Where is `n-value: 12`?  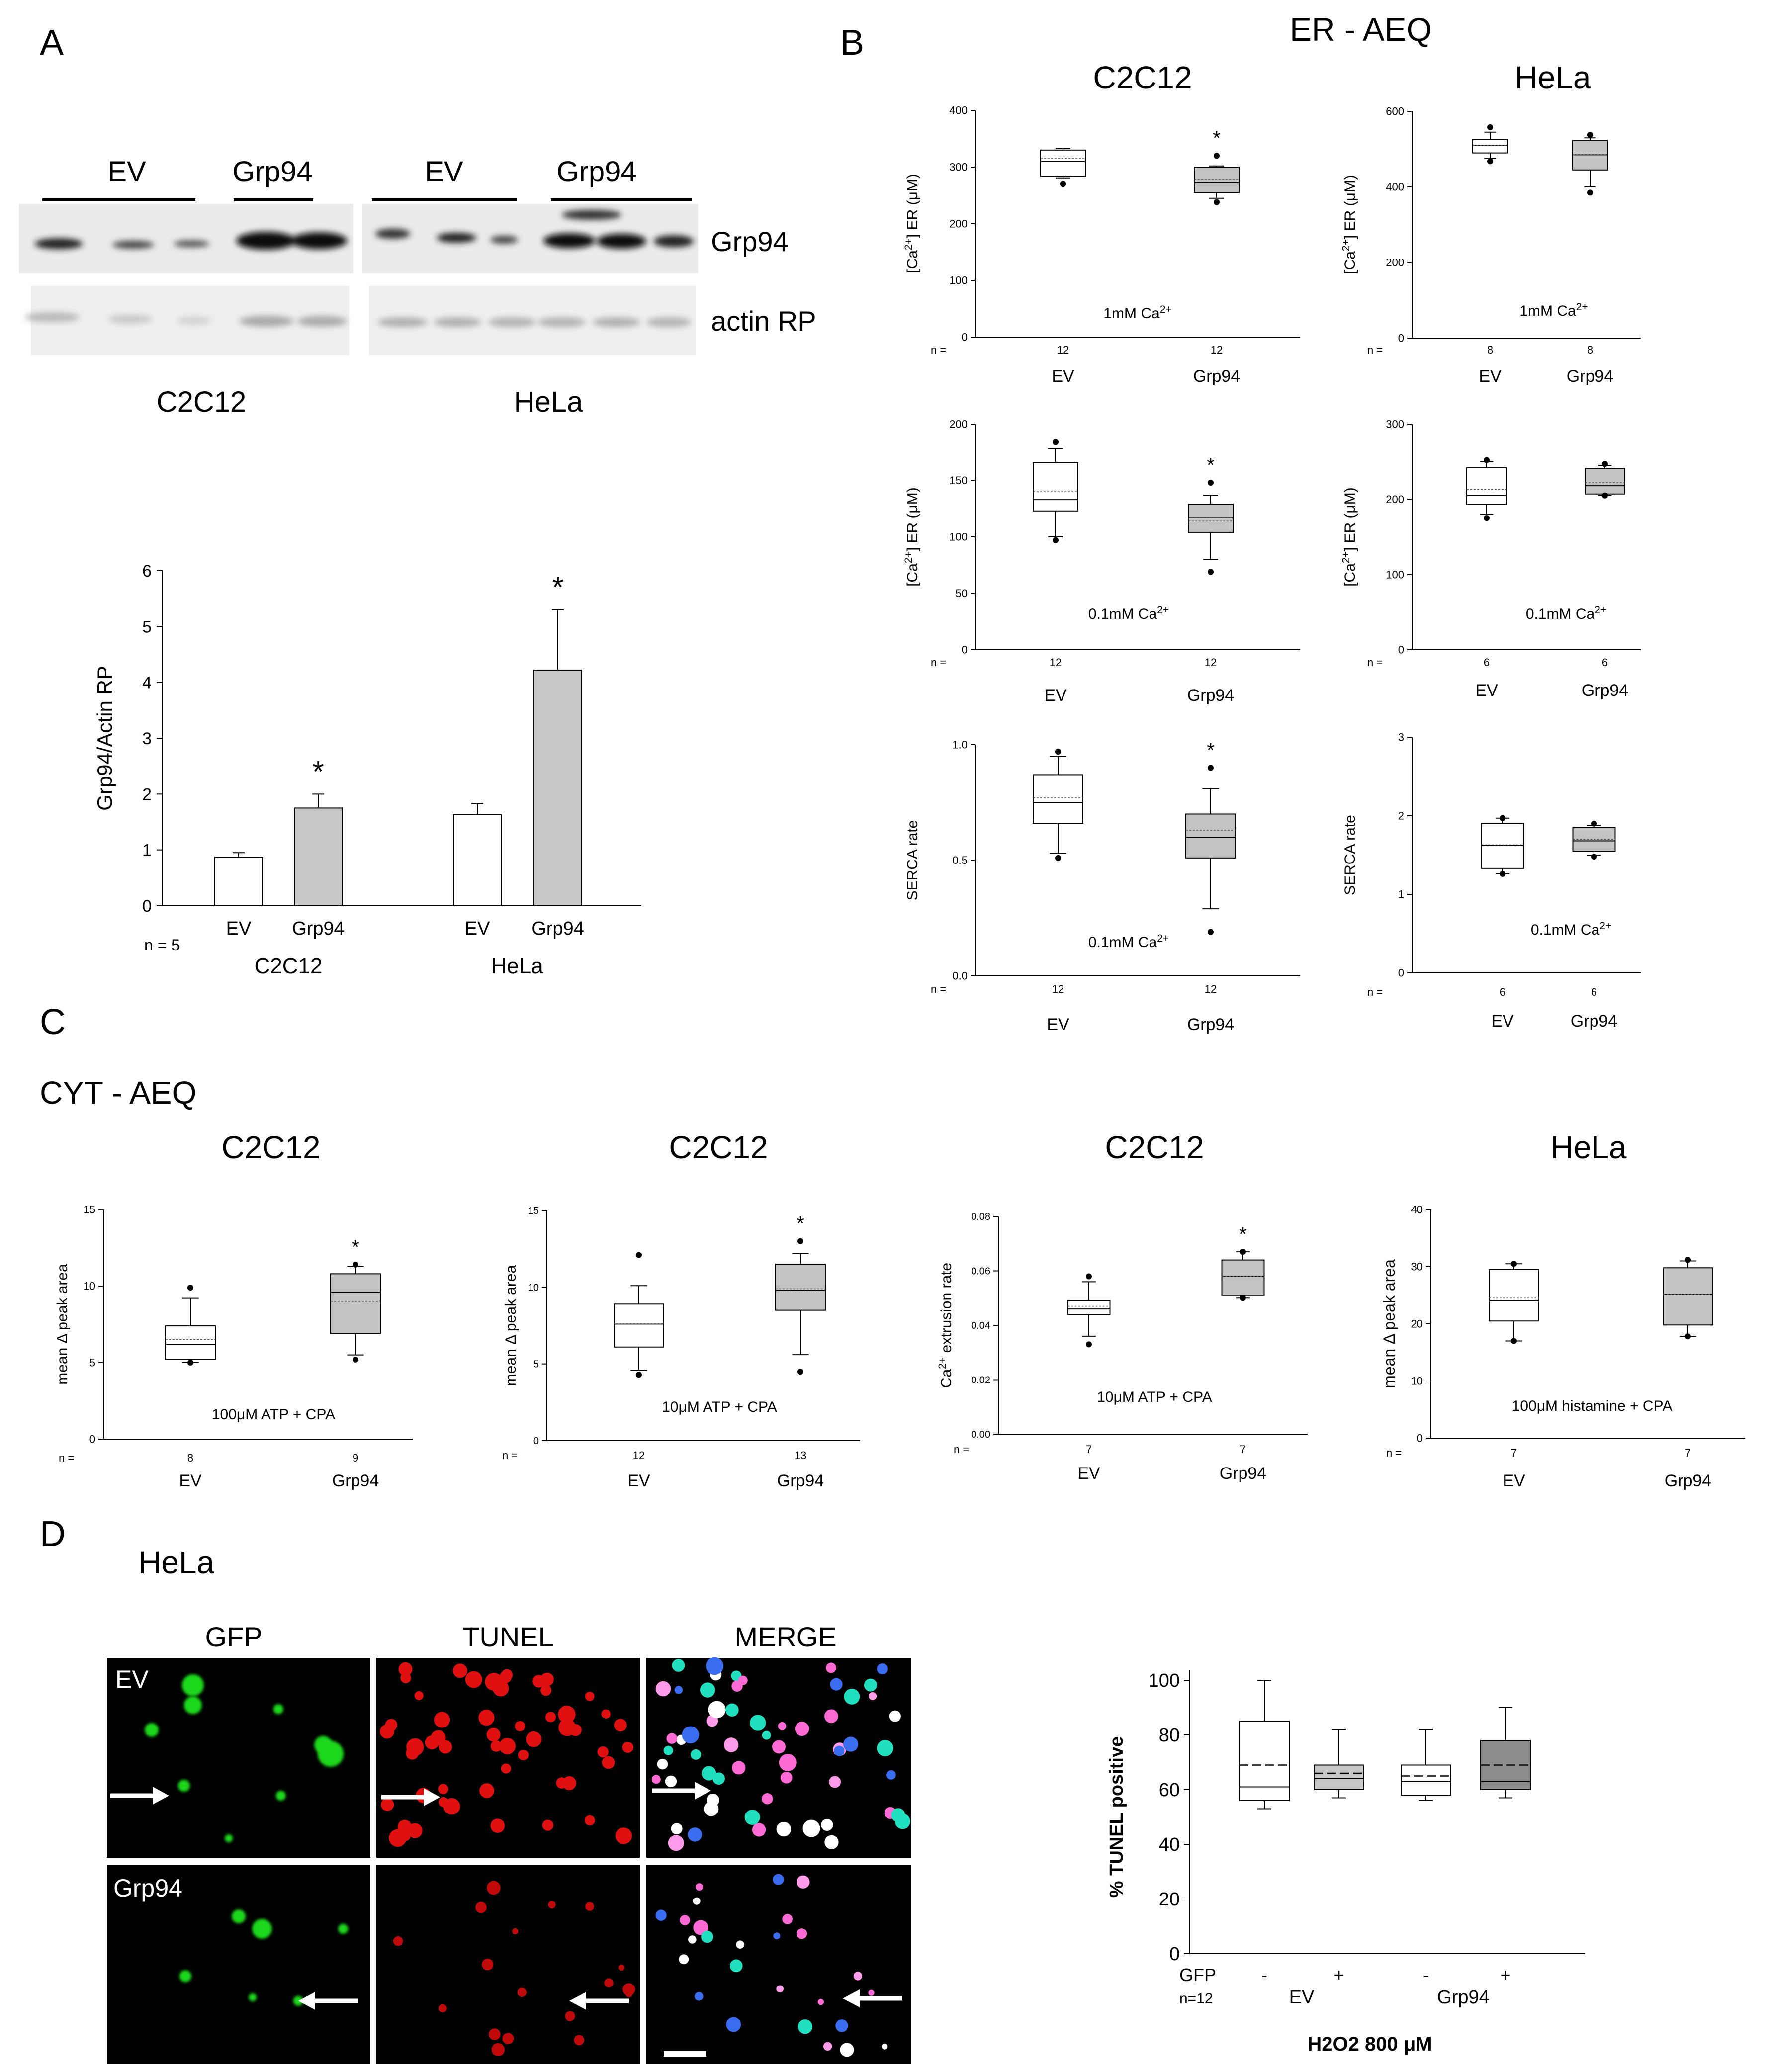 n-value: 12 is located at coordinates (1058, 989).